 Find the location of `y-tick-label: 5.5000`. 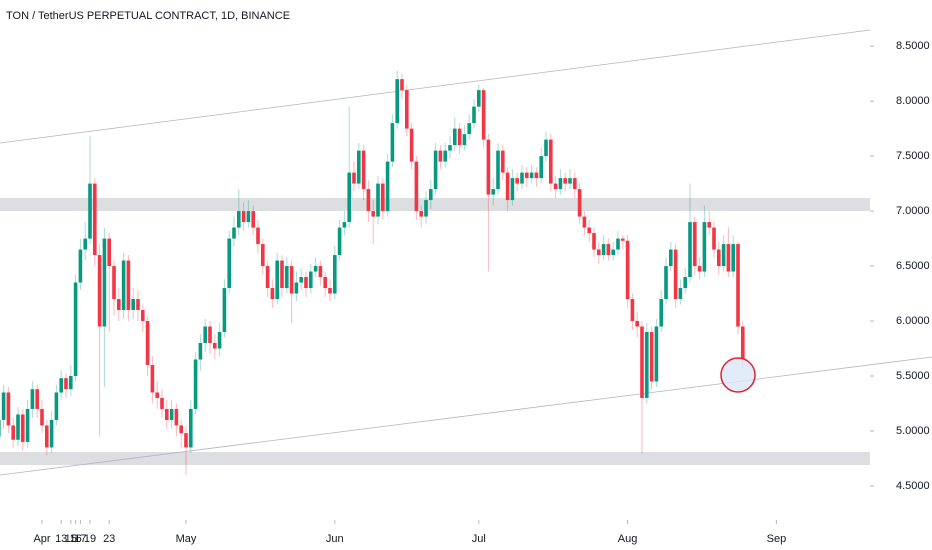

y-tick-label: 5.5000 is located at coordinates (913, 376).